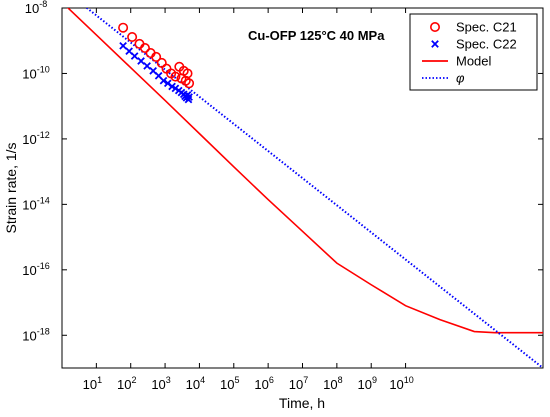 The height and width of the screenshot is (417, 550). What do you see at coordinates (229, 383) in the screenshot?
I see `x-tick-label: 10⁵` at bounding box center [229, 383].